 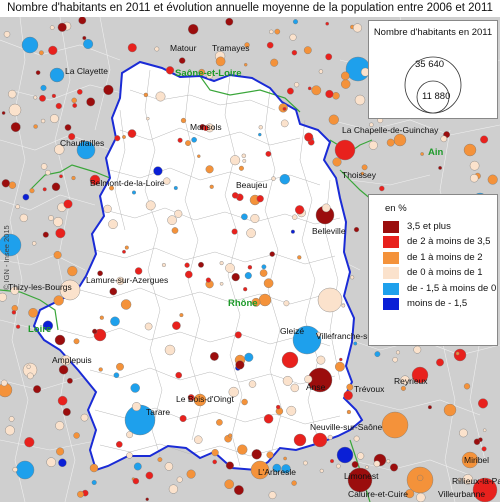 I want to click on region-label: Saône-et-Loire, so click(x=208, y=73).